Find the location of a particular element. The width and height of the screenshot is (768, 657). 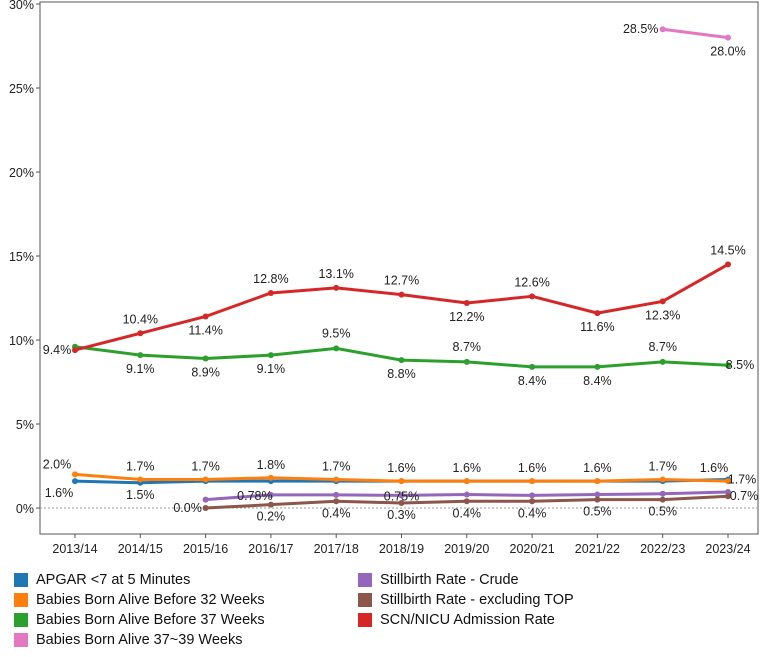

legend-item-before-32-weeks: Babies Born Alive Before 32 Weeks is located at coordinates (139, 600).